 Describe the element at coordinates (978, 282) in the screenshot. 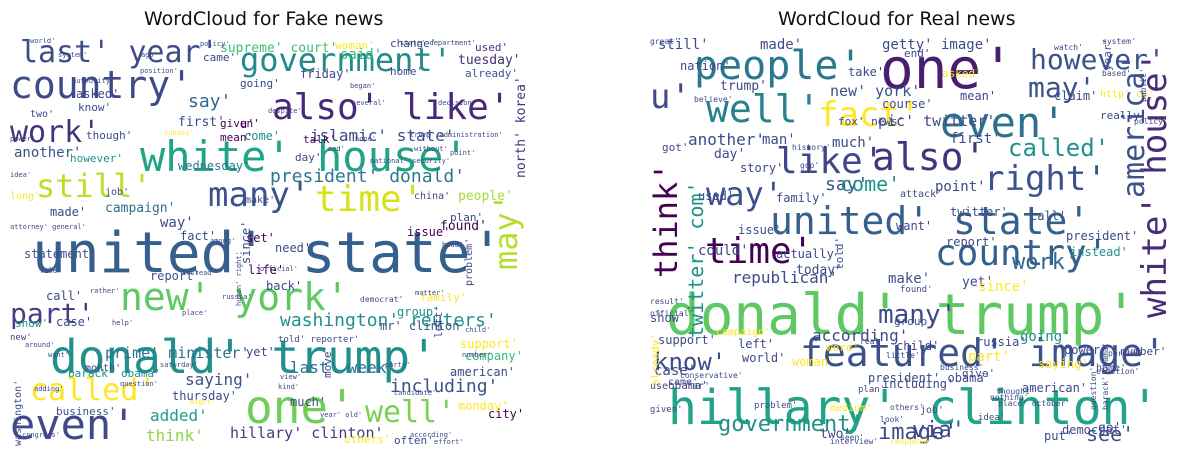

I see `word: yet'` at that location.